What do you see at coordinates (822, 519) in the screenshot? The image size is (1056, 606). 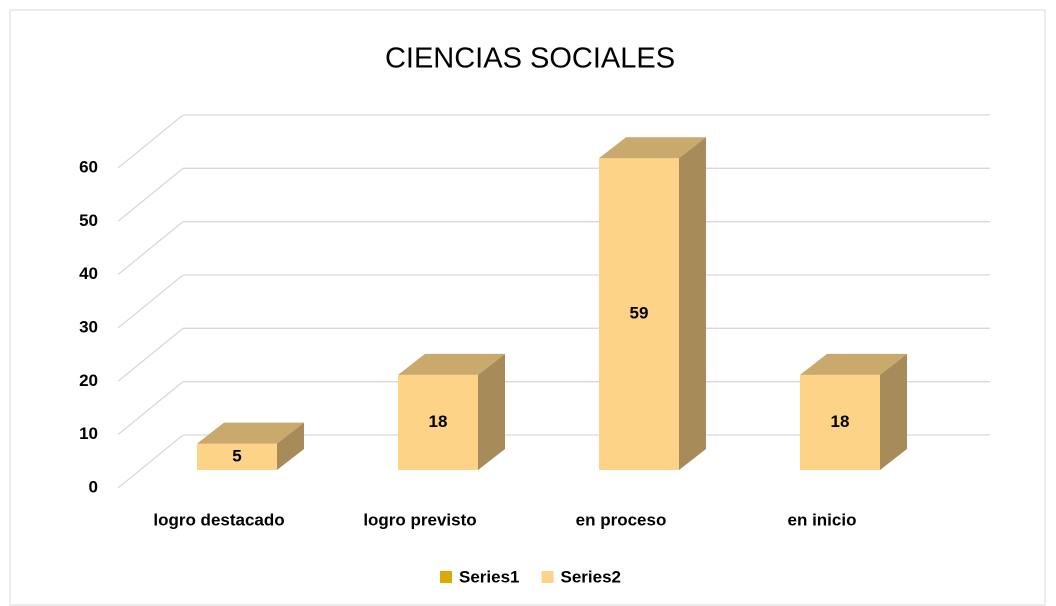 I see `x-tick-label: en inicio` at bounding box center [822, 519].